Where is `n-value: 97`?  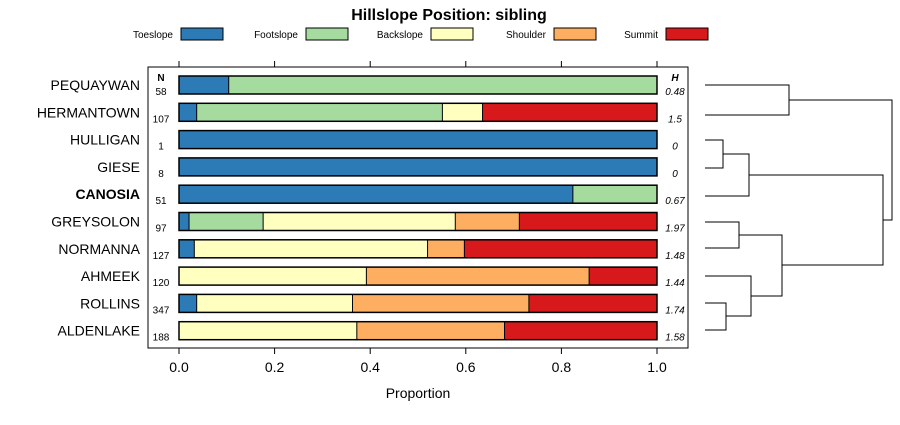
n-value: 97 is located at coordinates (161, 229).